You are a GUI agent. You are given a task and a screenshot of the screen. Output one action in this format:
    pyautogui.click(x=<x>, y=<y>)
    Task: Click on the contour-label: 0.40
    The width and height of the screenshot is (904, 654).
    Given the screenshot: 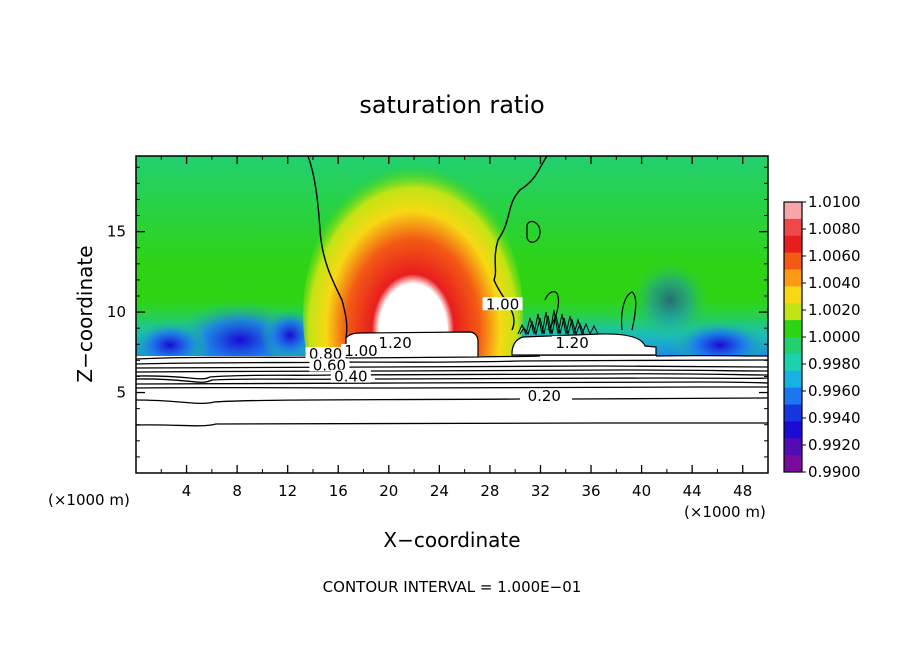 What is the action you would take?
    pyautogui.click(x=350, y=377)
    